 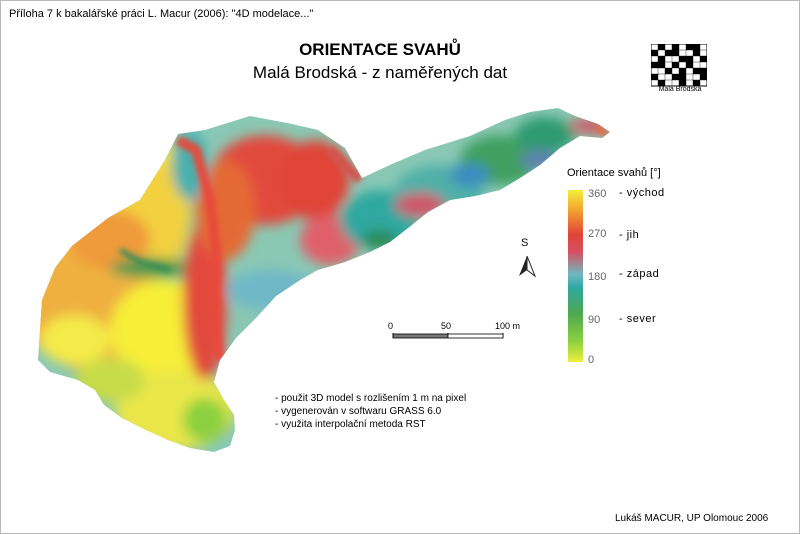 I want to click on legend-direction-south: - jih, so click(x=629, y=235).